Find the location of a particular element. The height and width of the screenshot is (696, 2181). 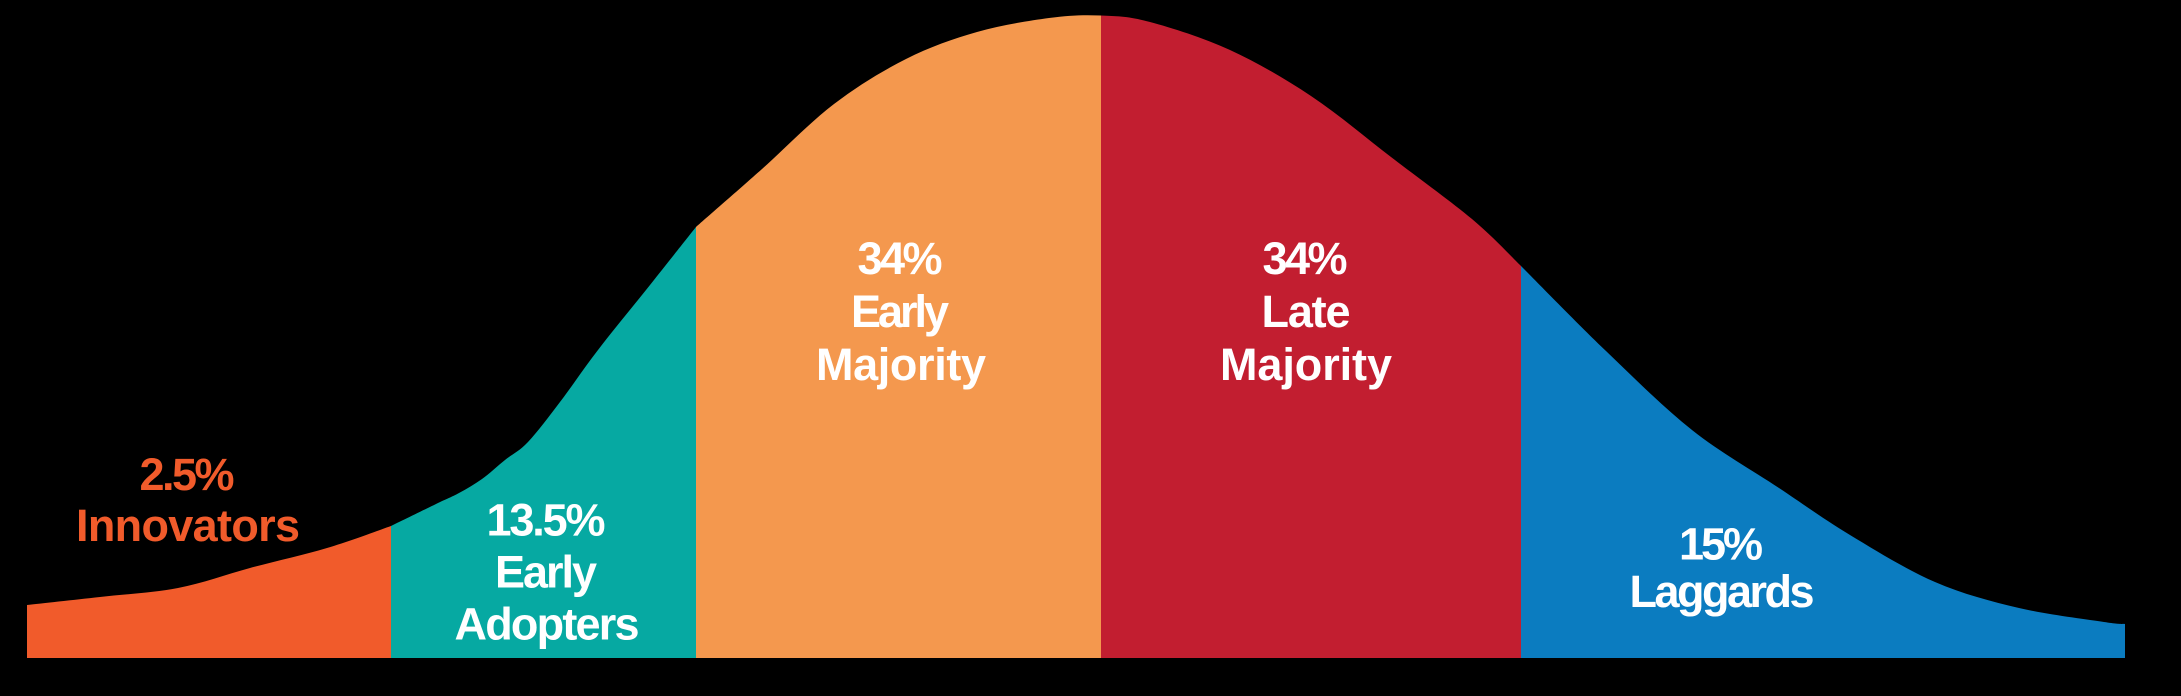

svg-text: Innovators is located at coordinates (188, 525).